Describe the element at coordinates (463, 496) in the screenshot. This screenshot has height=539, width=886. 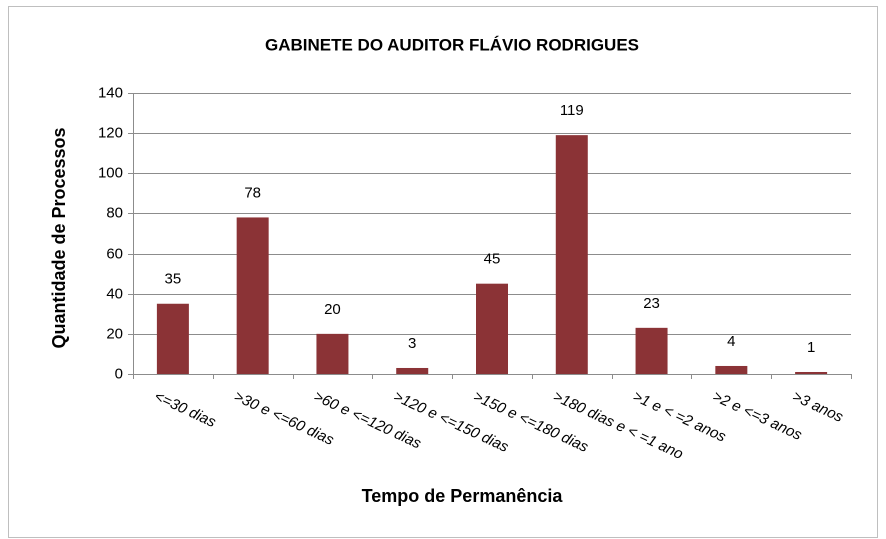
I see `x-axis-label: Tempo de Permanência` at that location.